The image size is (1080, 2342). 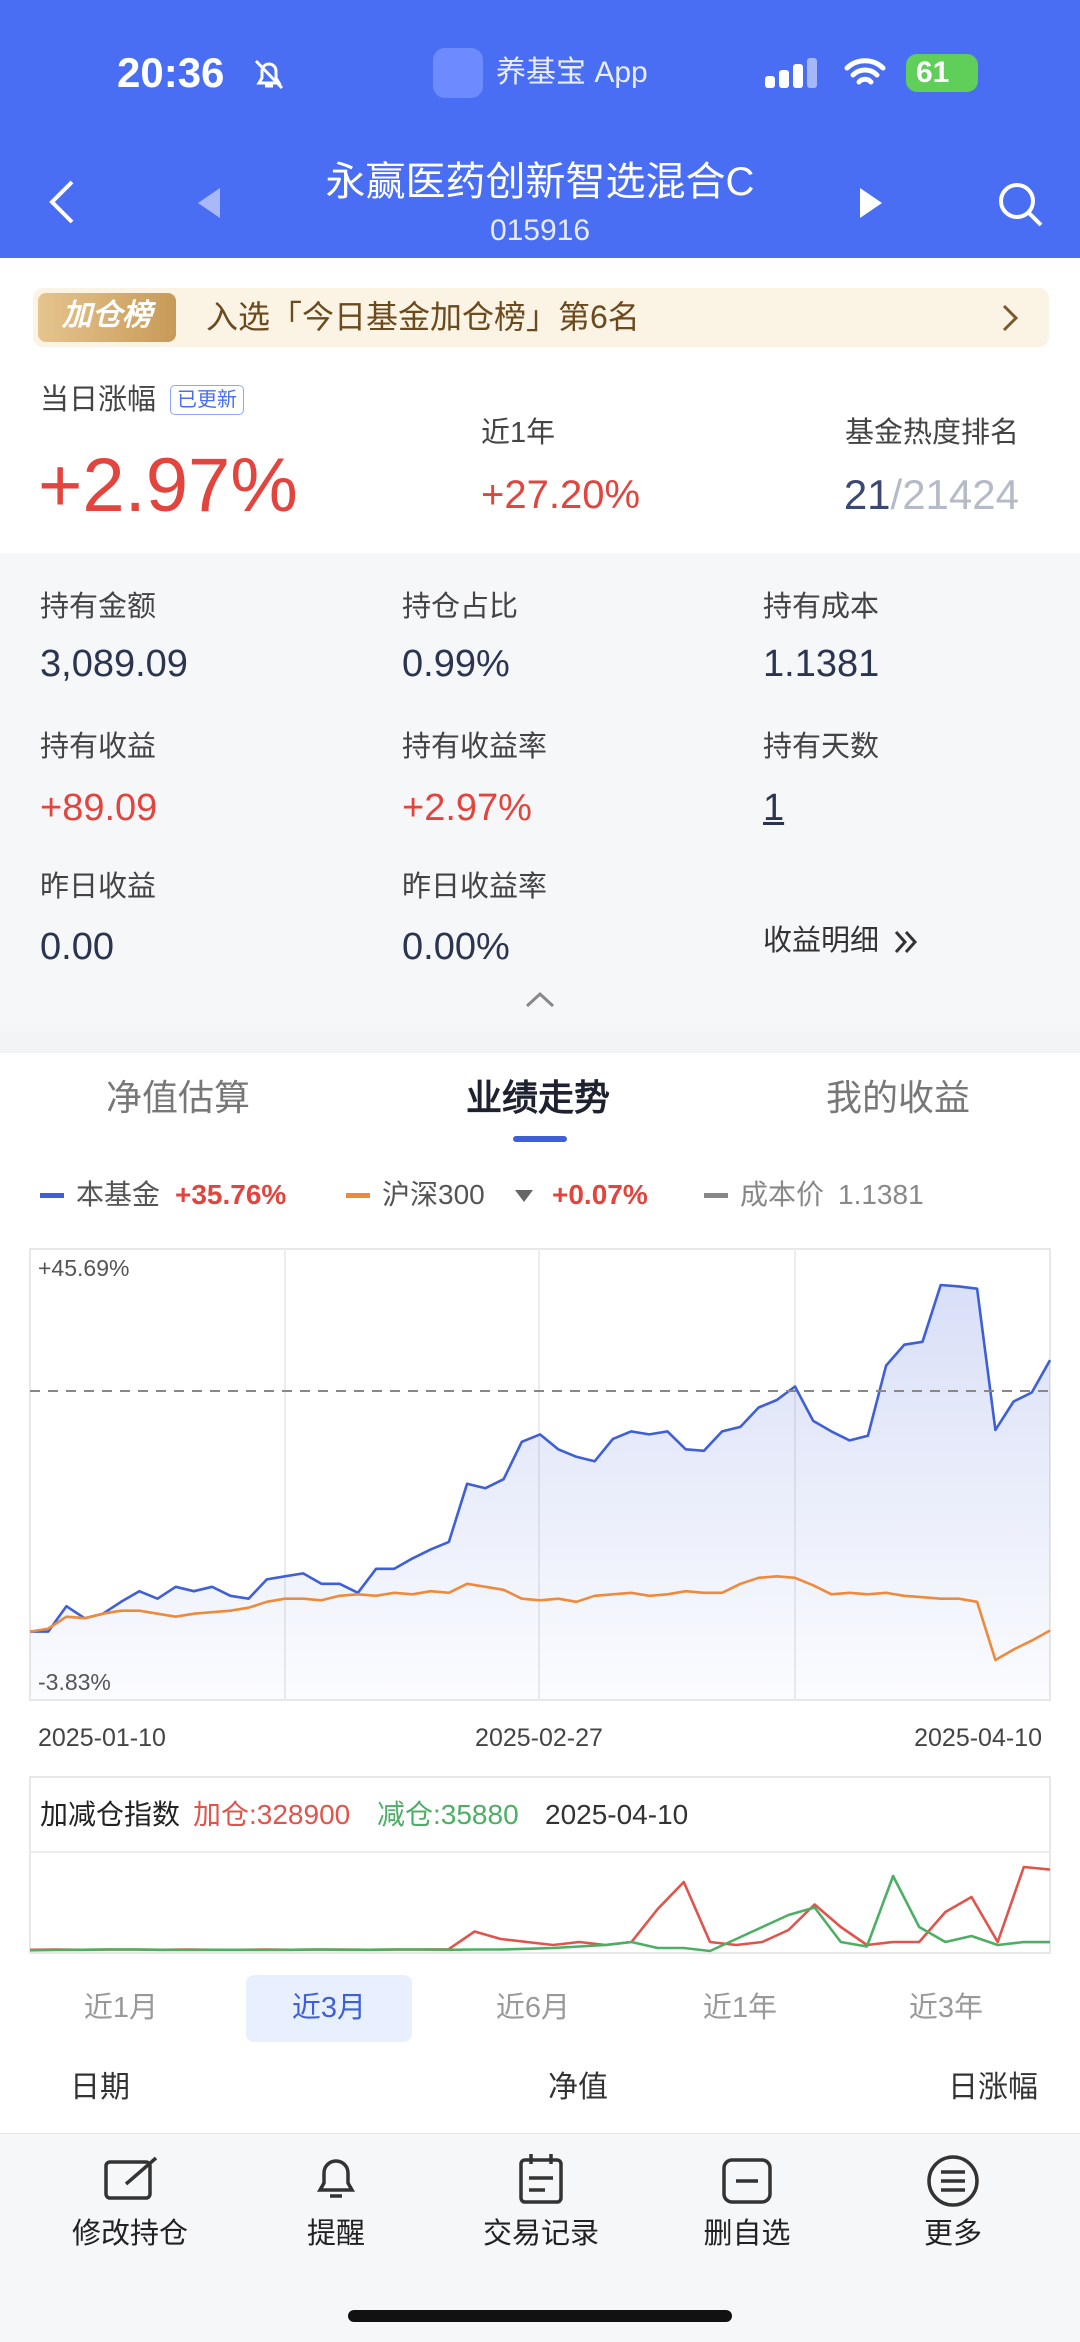 I want to click on legend-value: +35.76%, so click(x=231, y=1194).